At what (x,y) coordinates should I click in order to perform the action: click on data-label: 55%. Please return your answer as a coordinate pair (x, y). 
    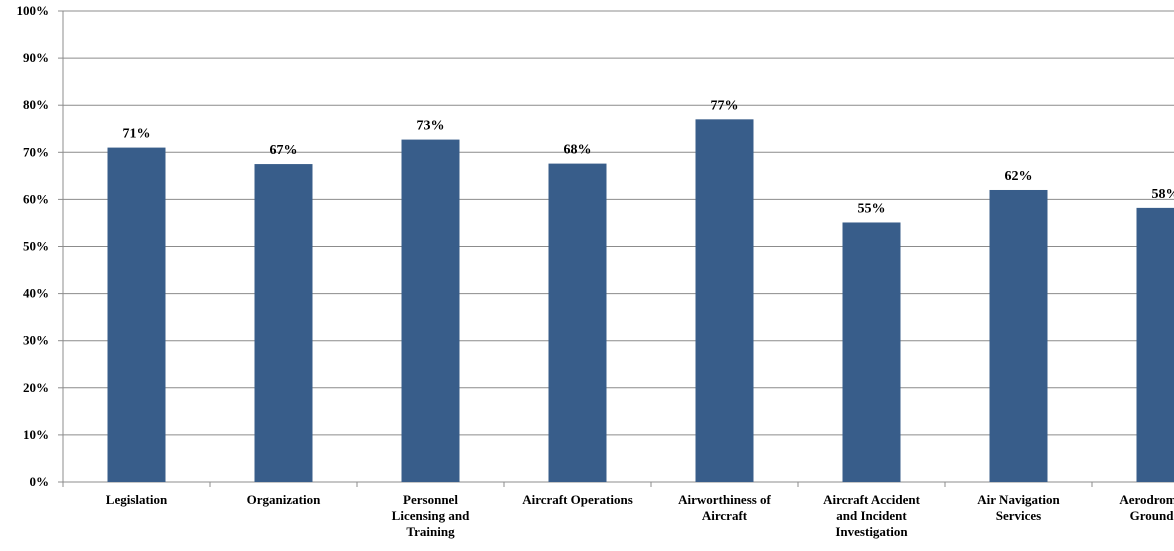
    Looking at the image, I should click on (872, 208).